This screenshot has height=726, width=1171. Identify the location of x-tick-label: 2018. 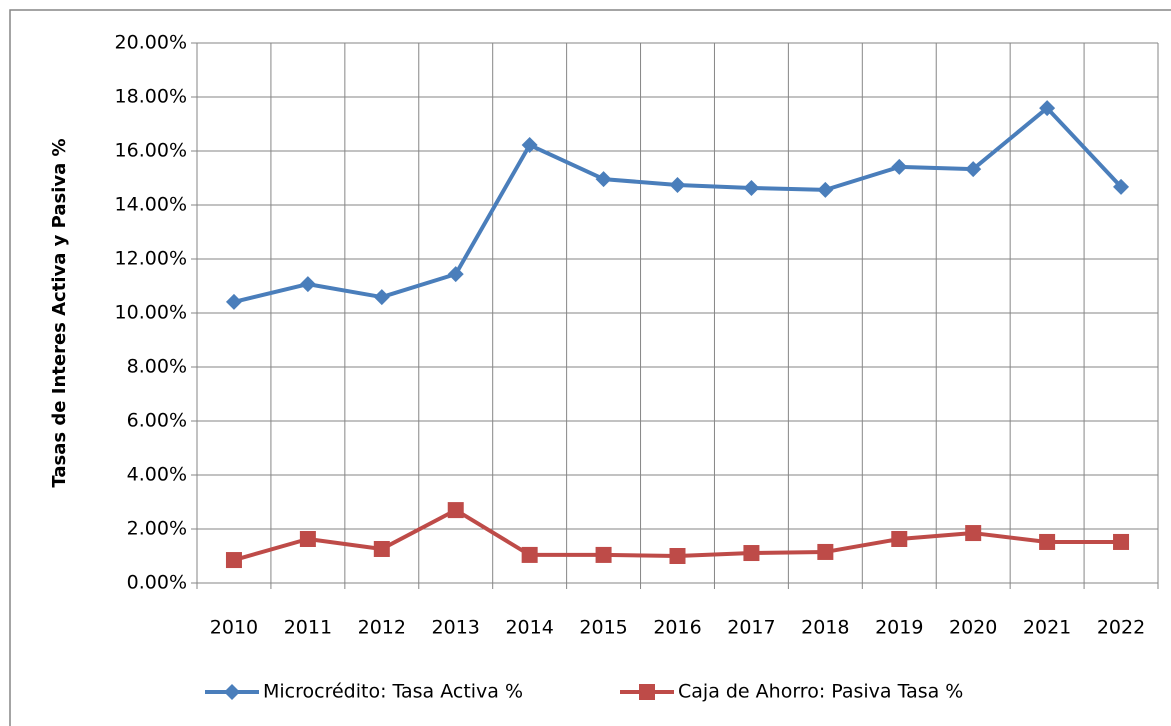
(825, 628).